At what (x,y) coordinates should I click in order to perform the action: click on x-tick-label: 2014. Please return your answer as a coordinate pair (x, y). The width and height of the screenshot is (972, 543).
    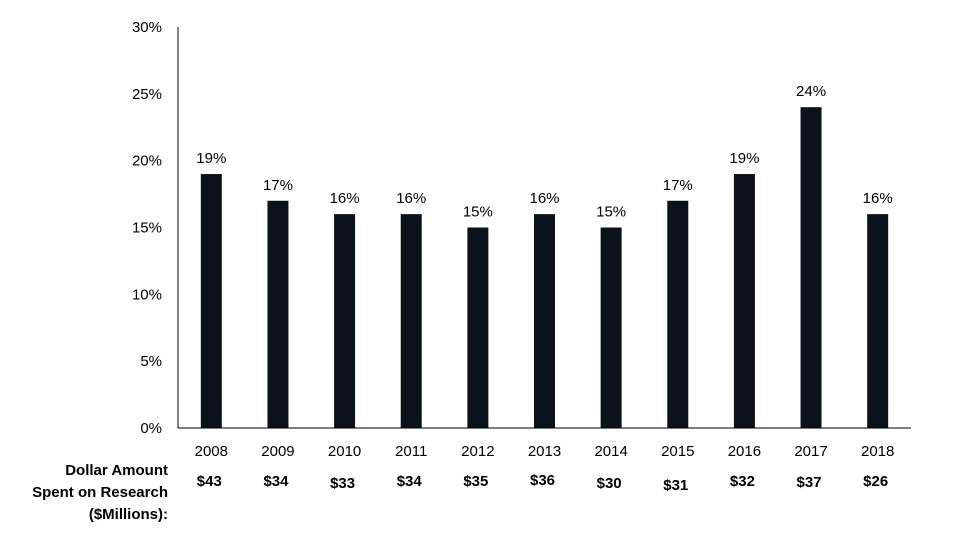
    Looking at the image, I should click on (610, 451).